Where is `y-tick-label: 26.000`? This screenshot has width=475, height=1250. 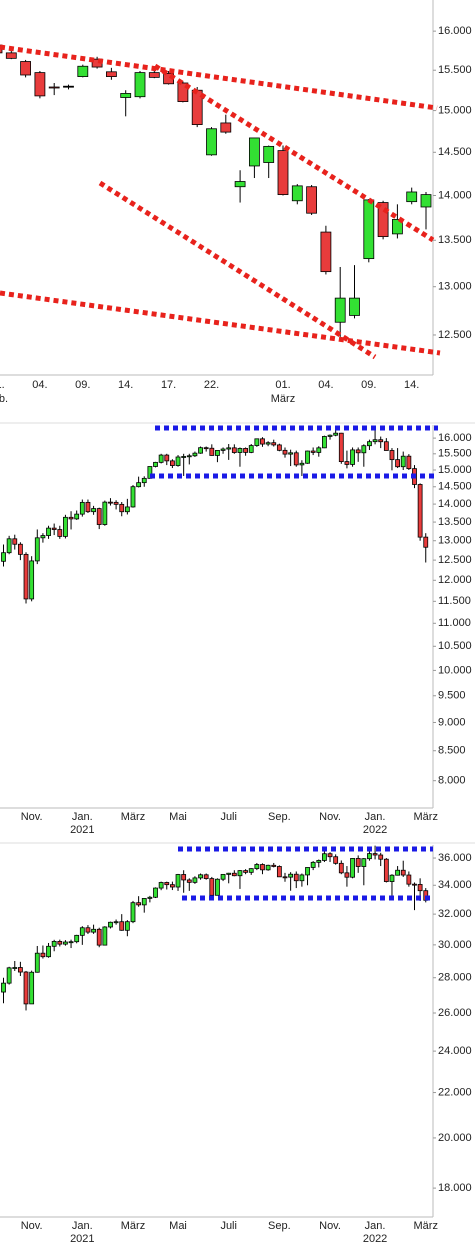
y-tick-label: 26.000 is located at coordinates (455, 1013).